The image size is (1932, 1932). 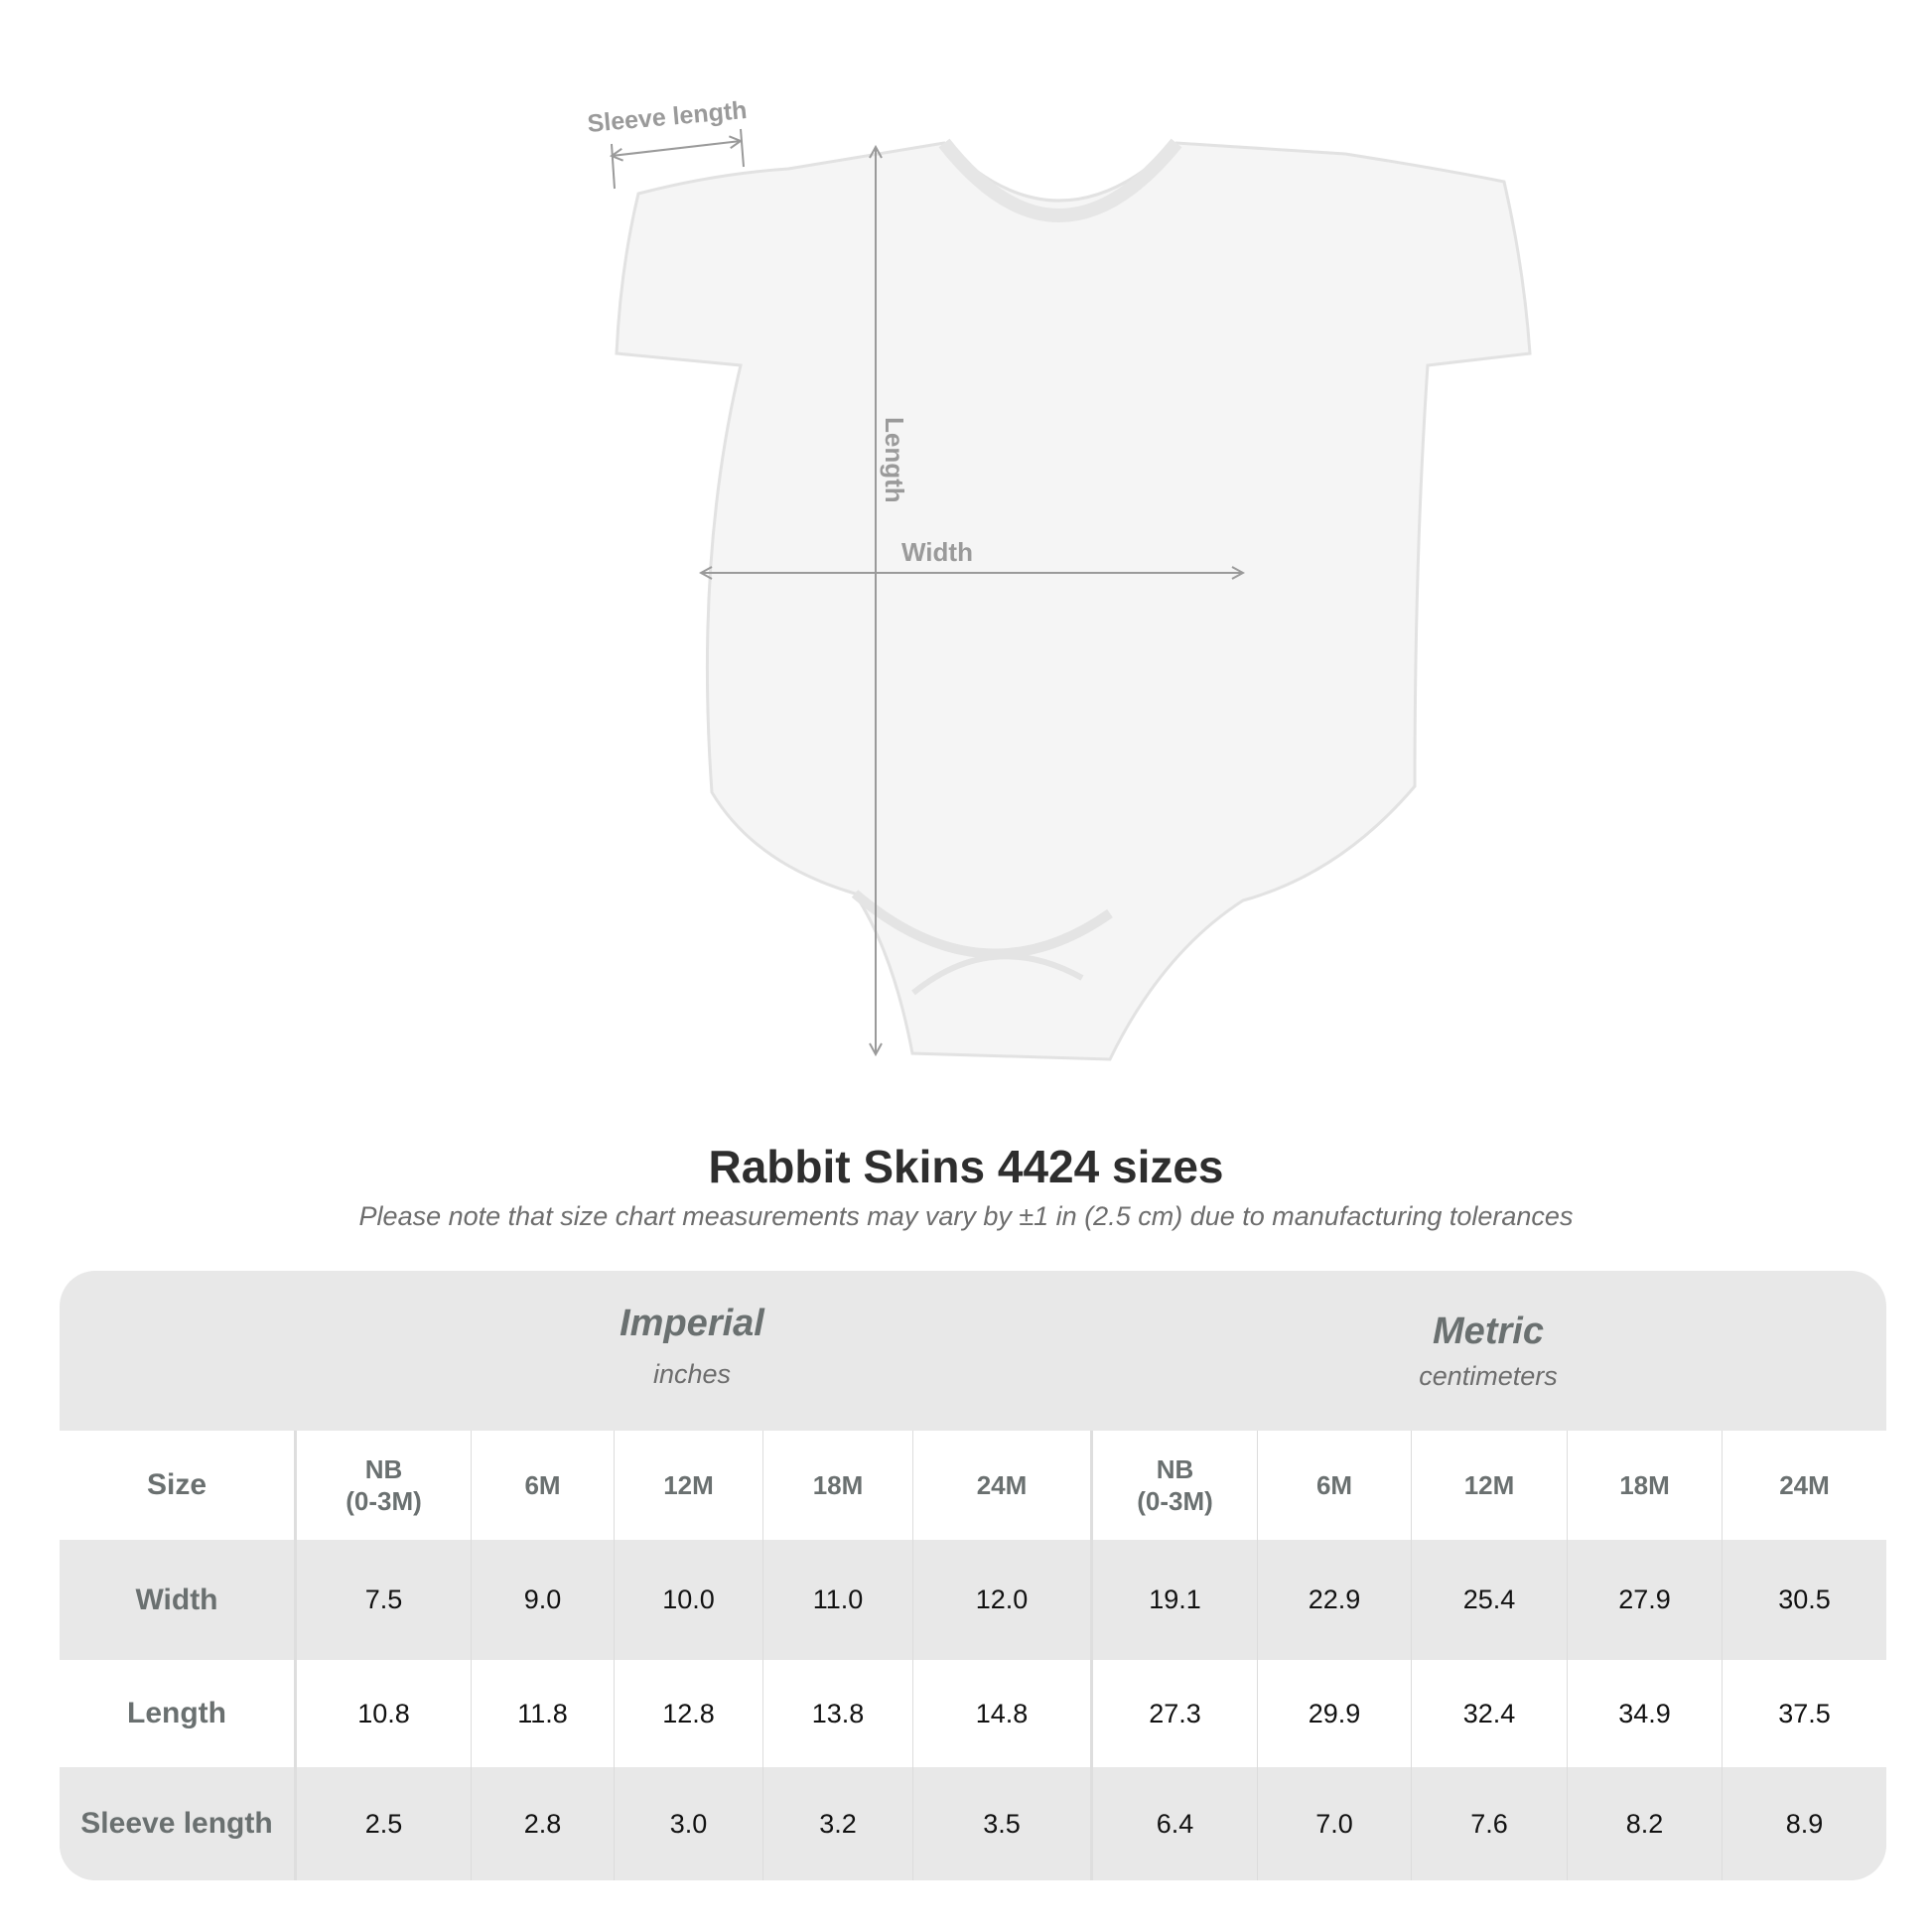 What do you see at coordinates (837, 1714) in the screenshot?
I see `imperial-value: 13.8` at bounding box center [837, 1714].